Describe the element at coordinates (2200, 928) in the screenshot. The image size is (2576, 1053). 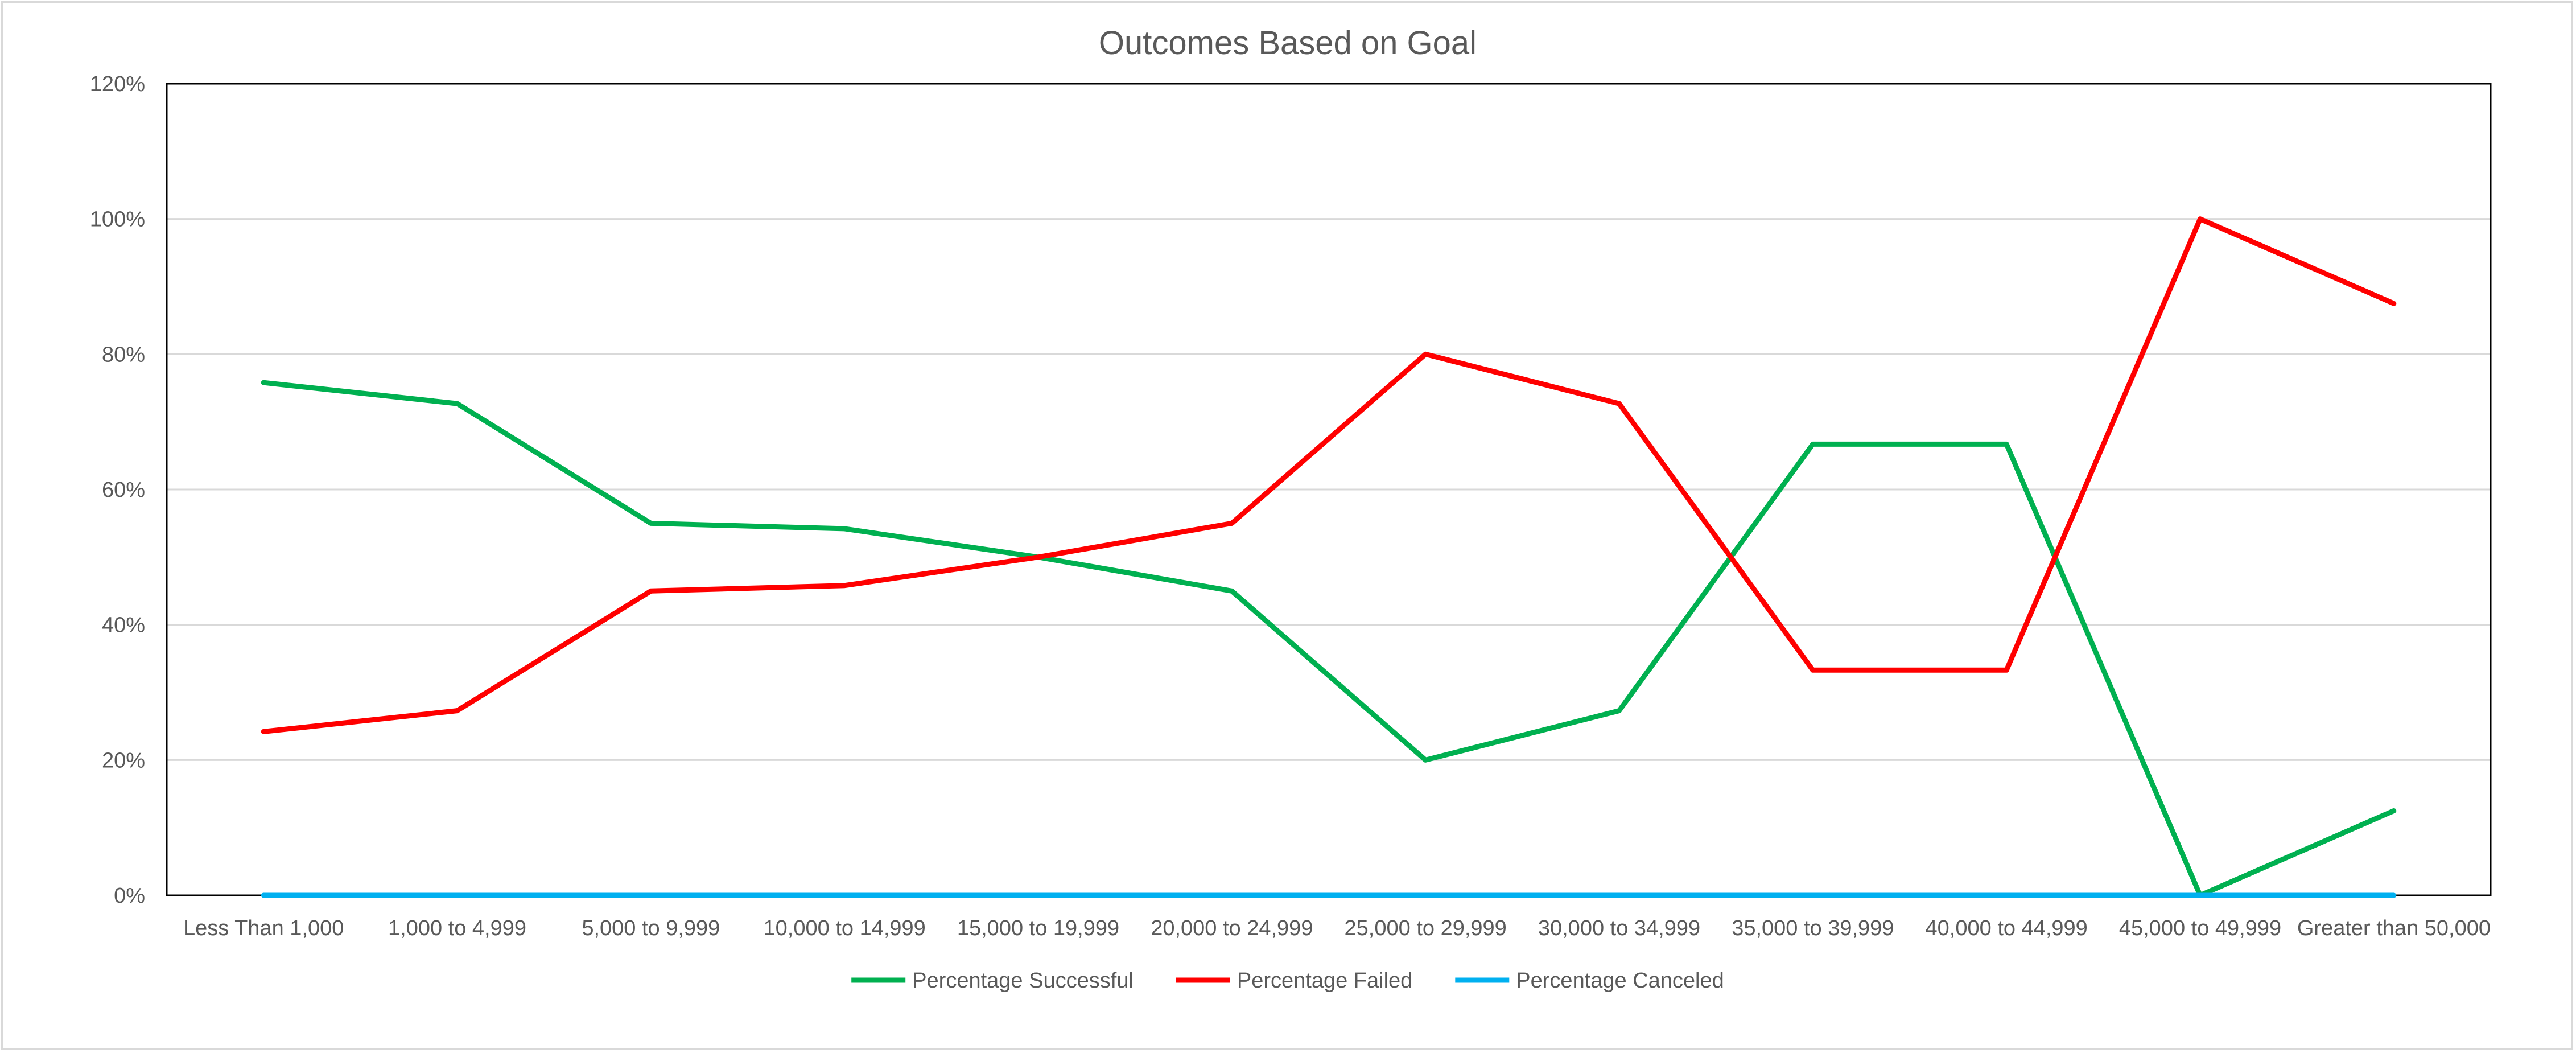
I see `x-tick-label: 45,000 to 49,999` at that location.